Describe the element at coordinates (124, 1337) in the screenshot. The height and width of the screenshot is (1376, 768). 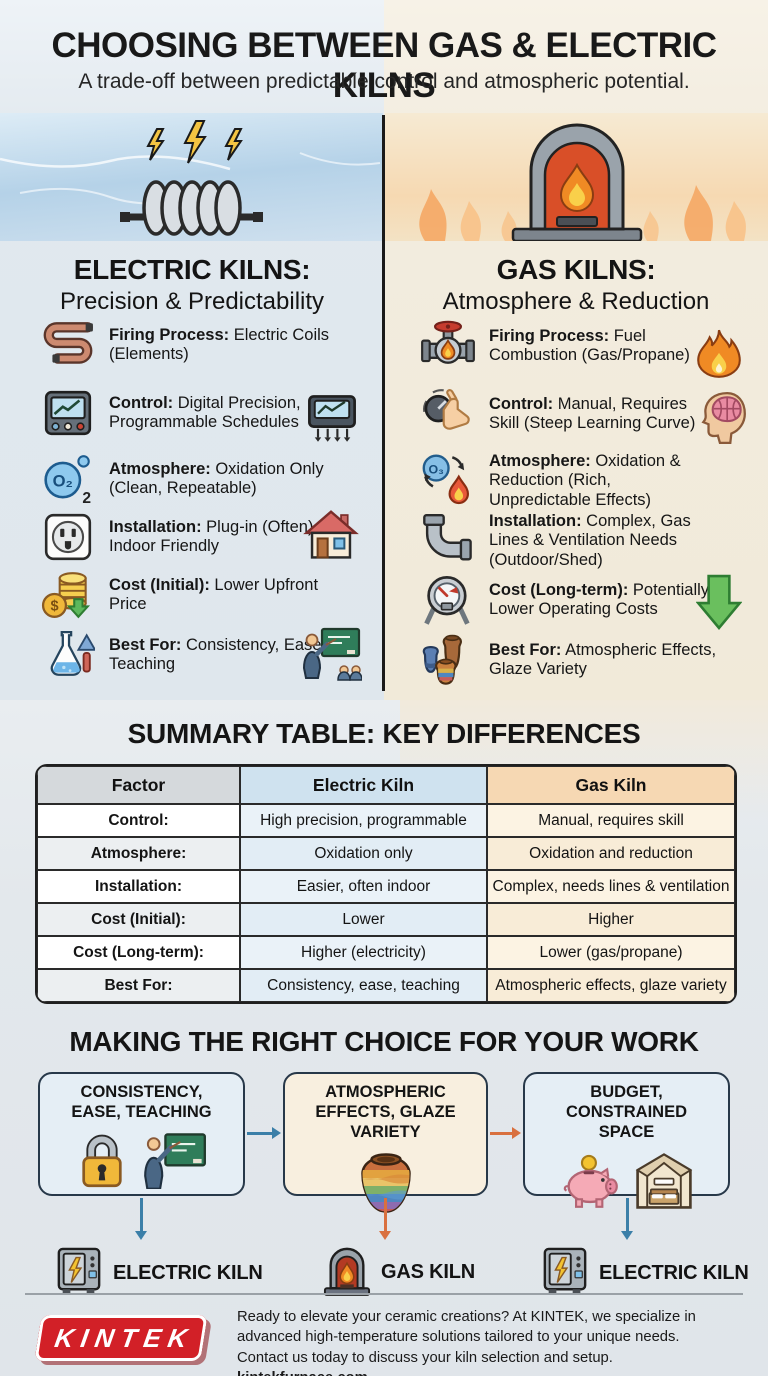
I see `kintek-logo-text: KINTEK` at that location.